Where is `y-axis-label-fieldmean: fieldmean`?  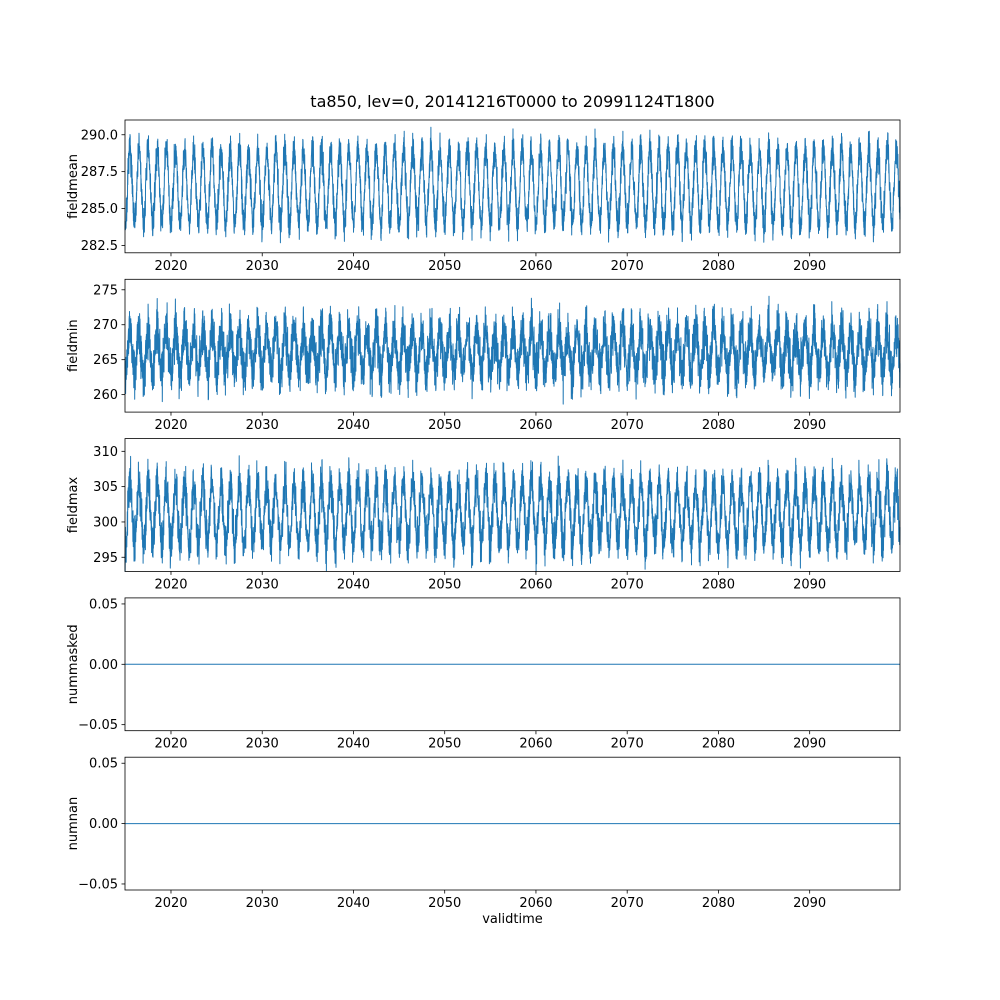
y-axis-label-fieldmean: fieldmean is located at coordinates (73, 186).